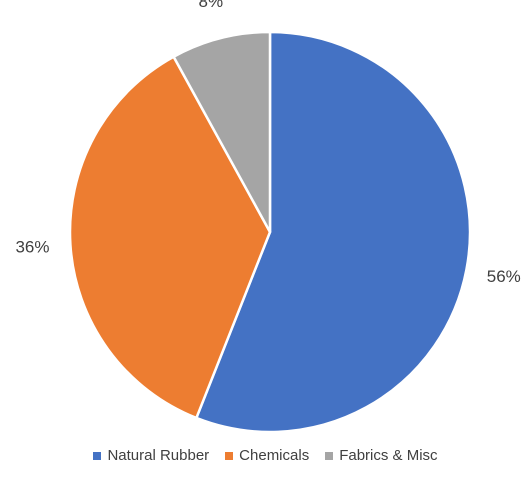 This screenshot has height=479, width=531. What do you see at coordinates (504, 276) in the screenshot?
I see `data-label-natural-rubber: 56%` at bounding box center [504, 276].